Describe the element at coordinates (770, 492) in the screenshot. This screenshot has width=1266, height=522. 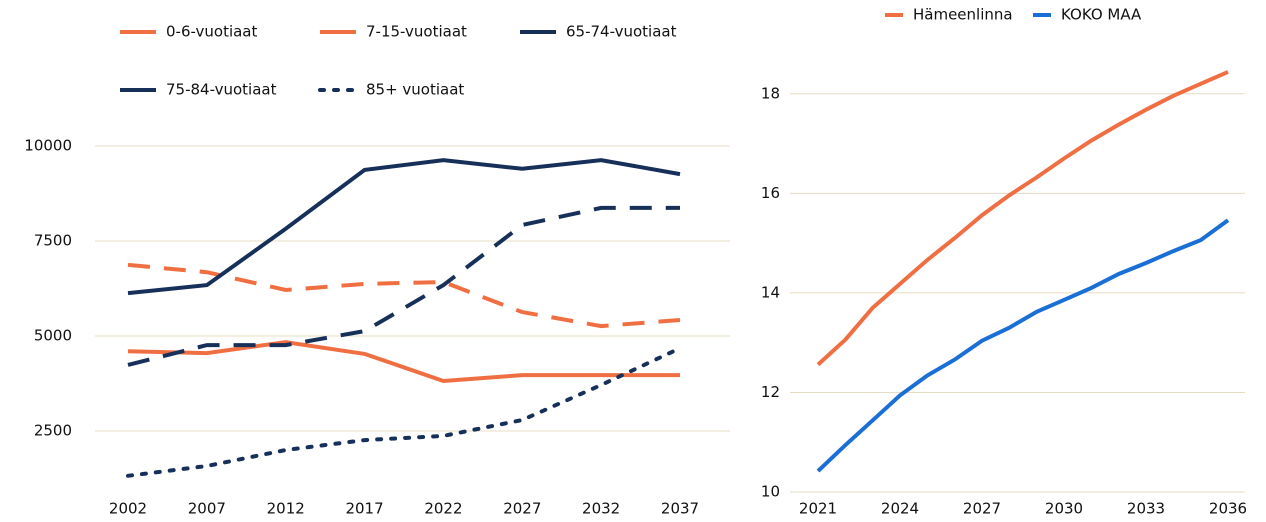
I see `y-tick-label: 10` at that location.